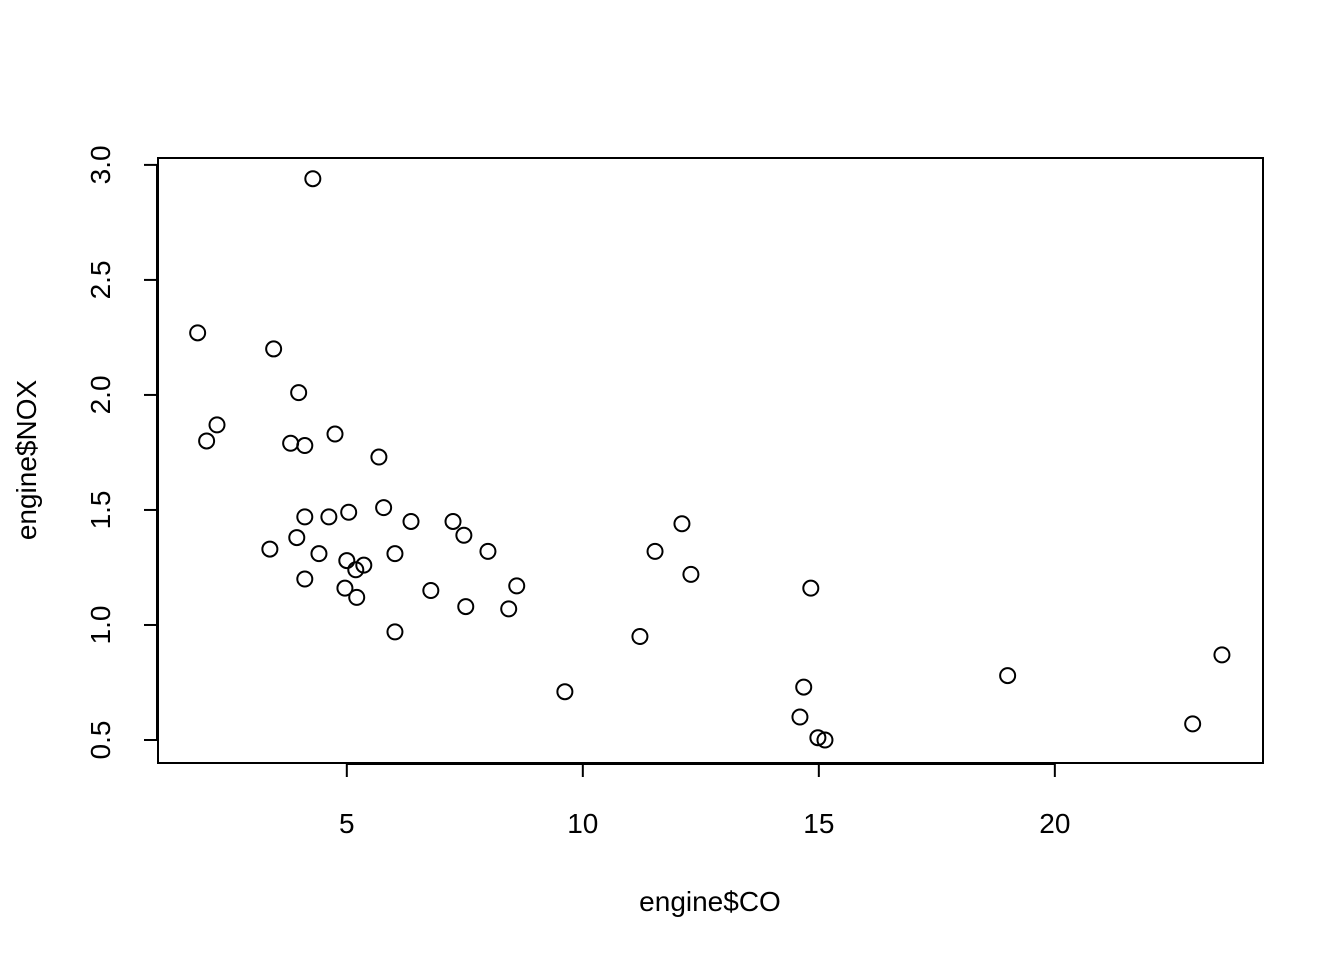  Describe the element at coordinates (1054, 823) in the screenshot. I see `x-tick-label: 20` at that location.